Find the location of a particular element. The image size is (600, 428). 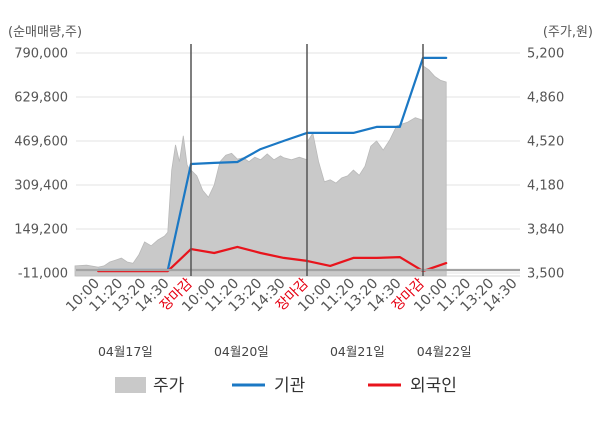

chart-legend: 주가 기관 외국인 is located at coordinates (286, 386).